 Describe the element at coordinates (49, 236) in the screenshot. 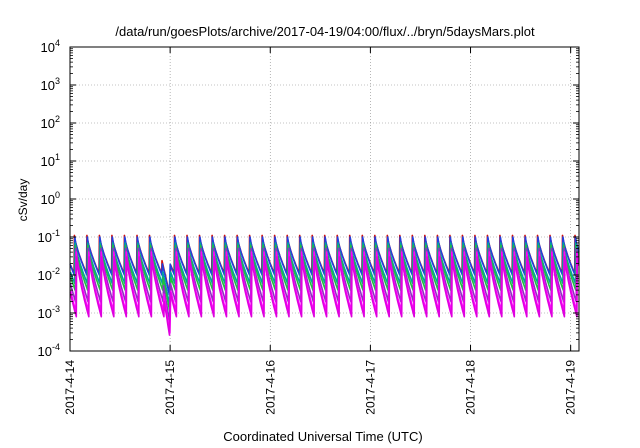

I see `y-tick-label: 10⁻¹` at that location.